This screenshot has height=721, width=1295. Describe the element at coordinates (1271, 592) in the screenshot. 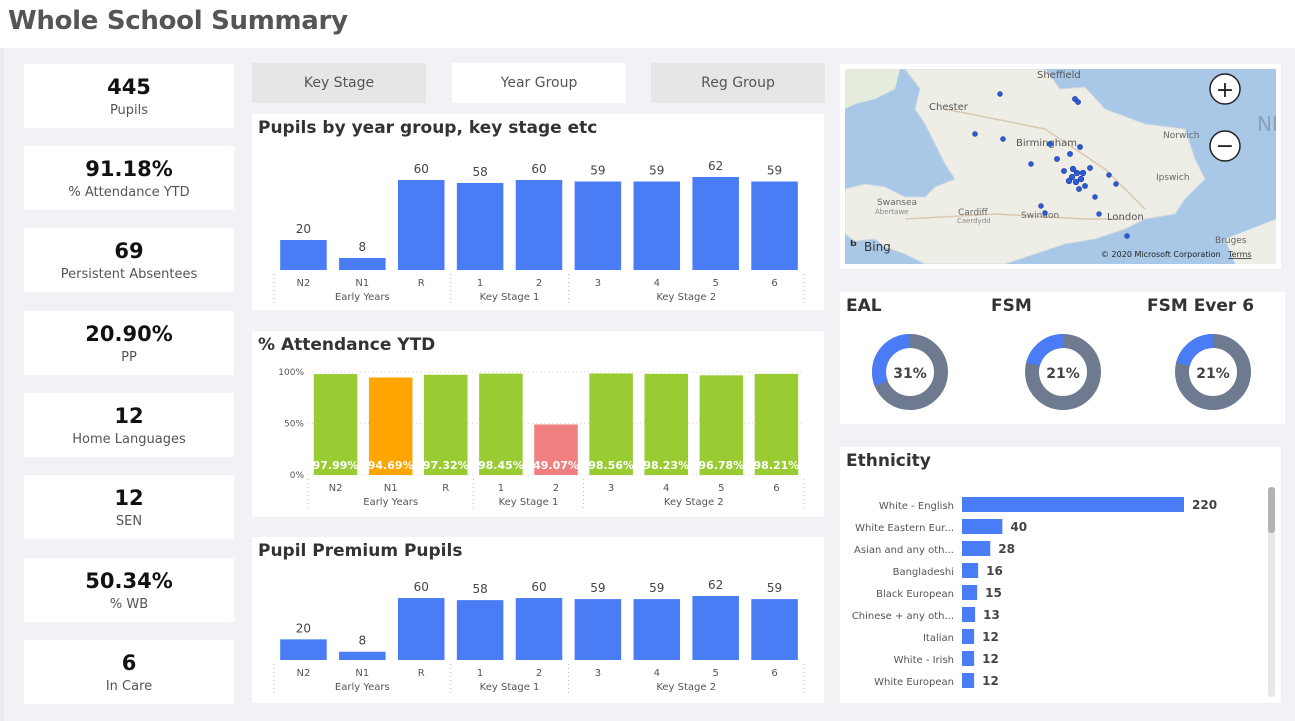

I see `ethnicity-scrollbar` at that location.